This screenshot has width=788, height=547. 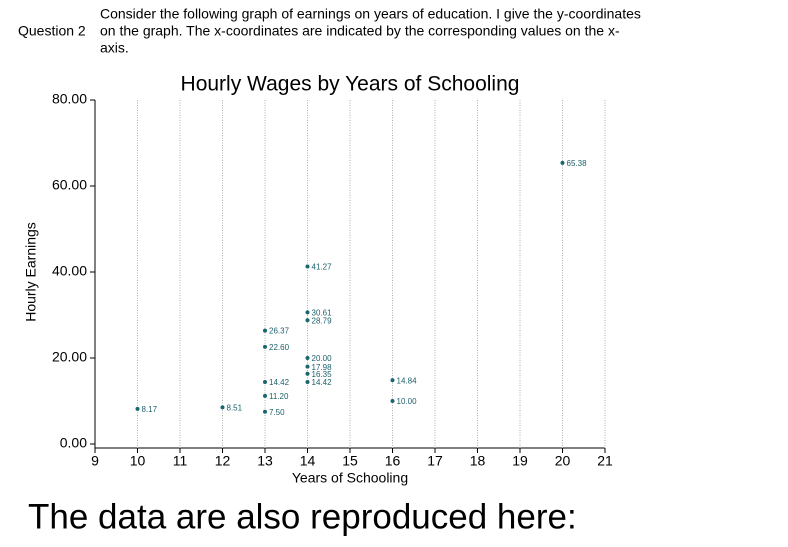 What do you see at coordinates (308, 461) in the screenshot?
I see `x-tick-label: 14` at bounding box center [308, 461].